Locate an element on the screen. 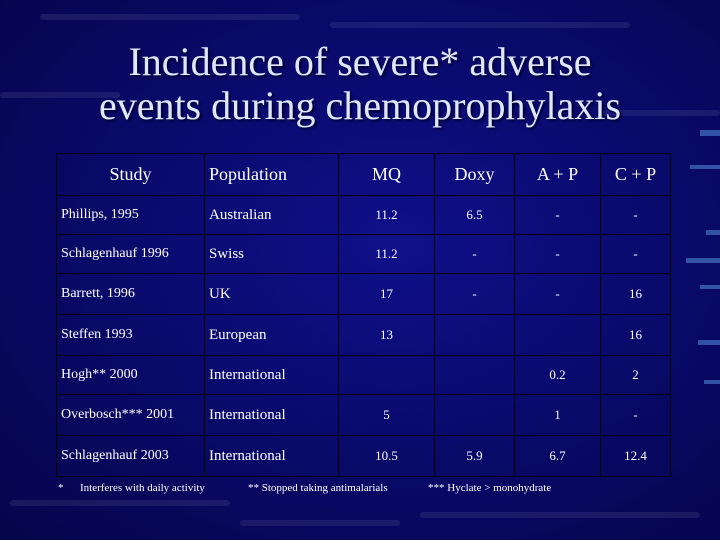  header-ap: A + P is located at coordinates (557, 174).